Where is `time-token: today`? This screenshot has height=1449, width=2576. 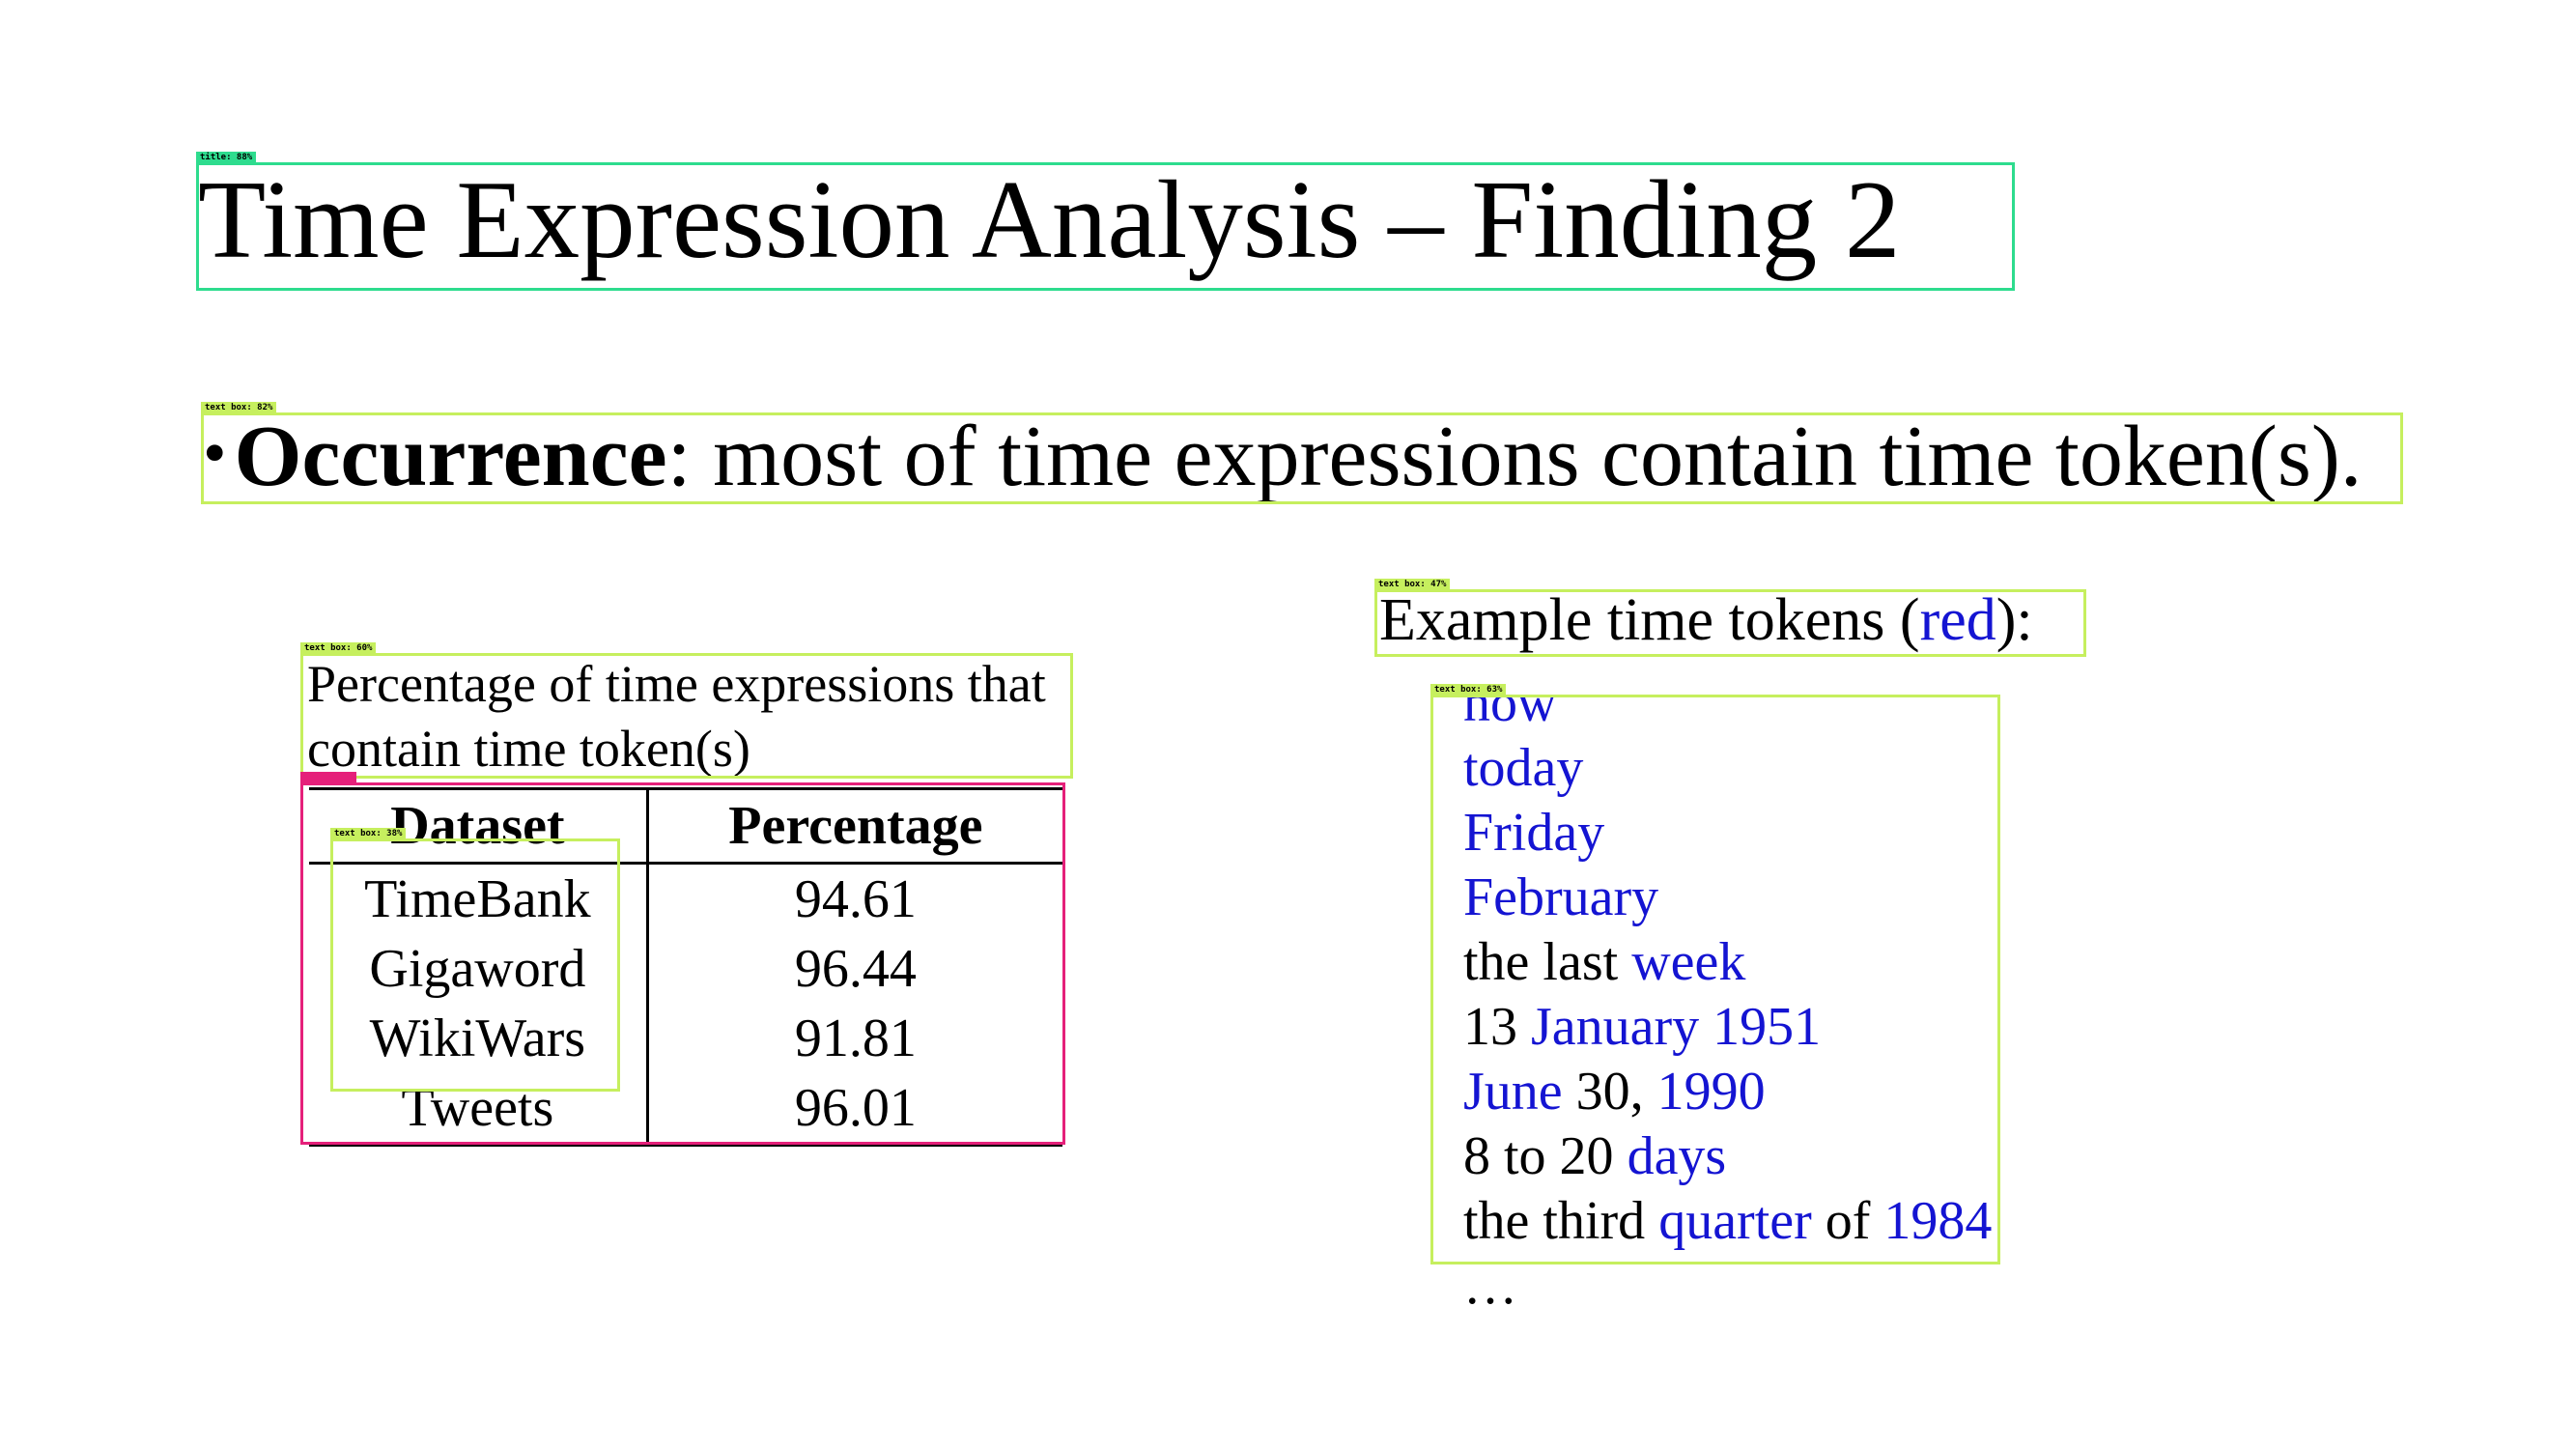
time-token: today is located at coordinates (1523, 768).